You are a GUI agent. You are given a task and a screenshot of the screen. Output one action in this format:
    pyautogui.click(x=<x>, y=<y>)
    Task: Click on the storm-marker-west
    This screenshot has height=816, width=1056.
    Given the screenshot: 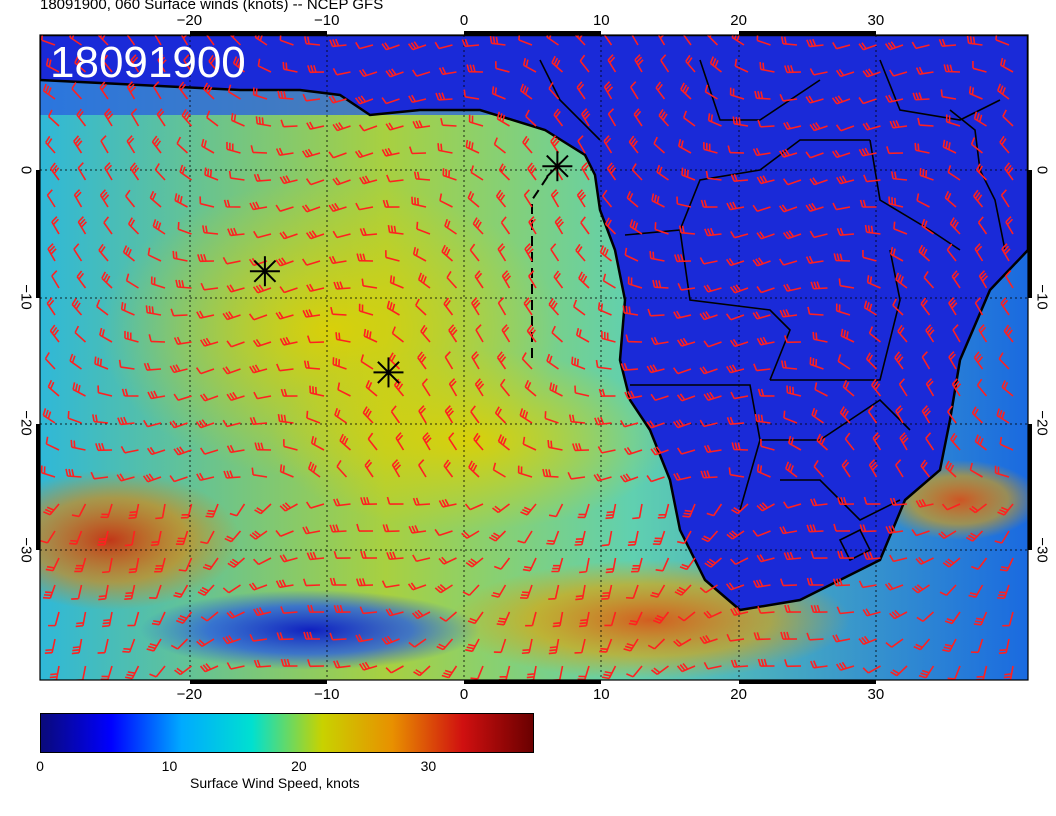 What is the action you would take?
    pyautogui.click(x=264, y=271)
    